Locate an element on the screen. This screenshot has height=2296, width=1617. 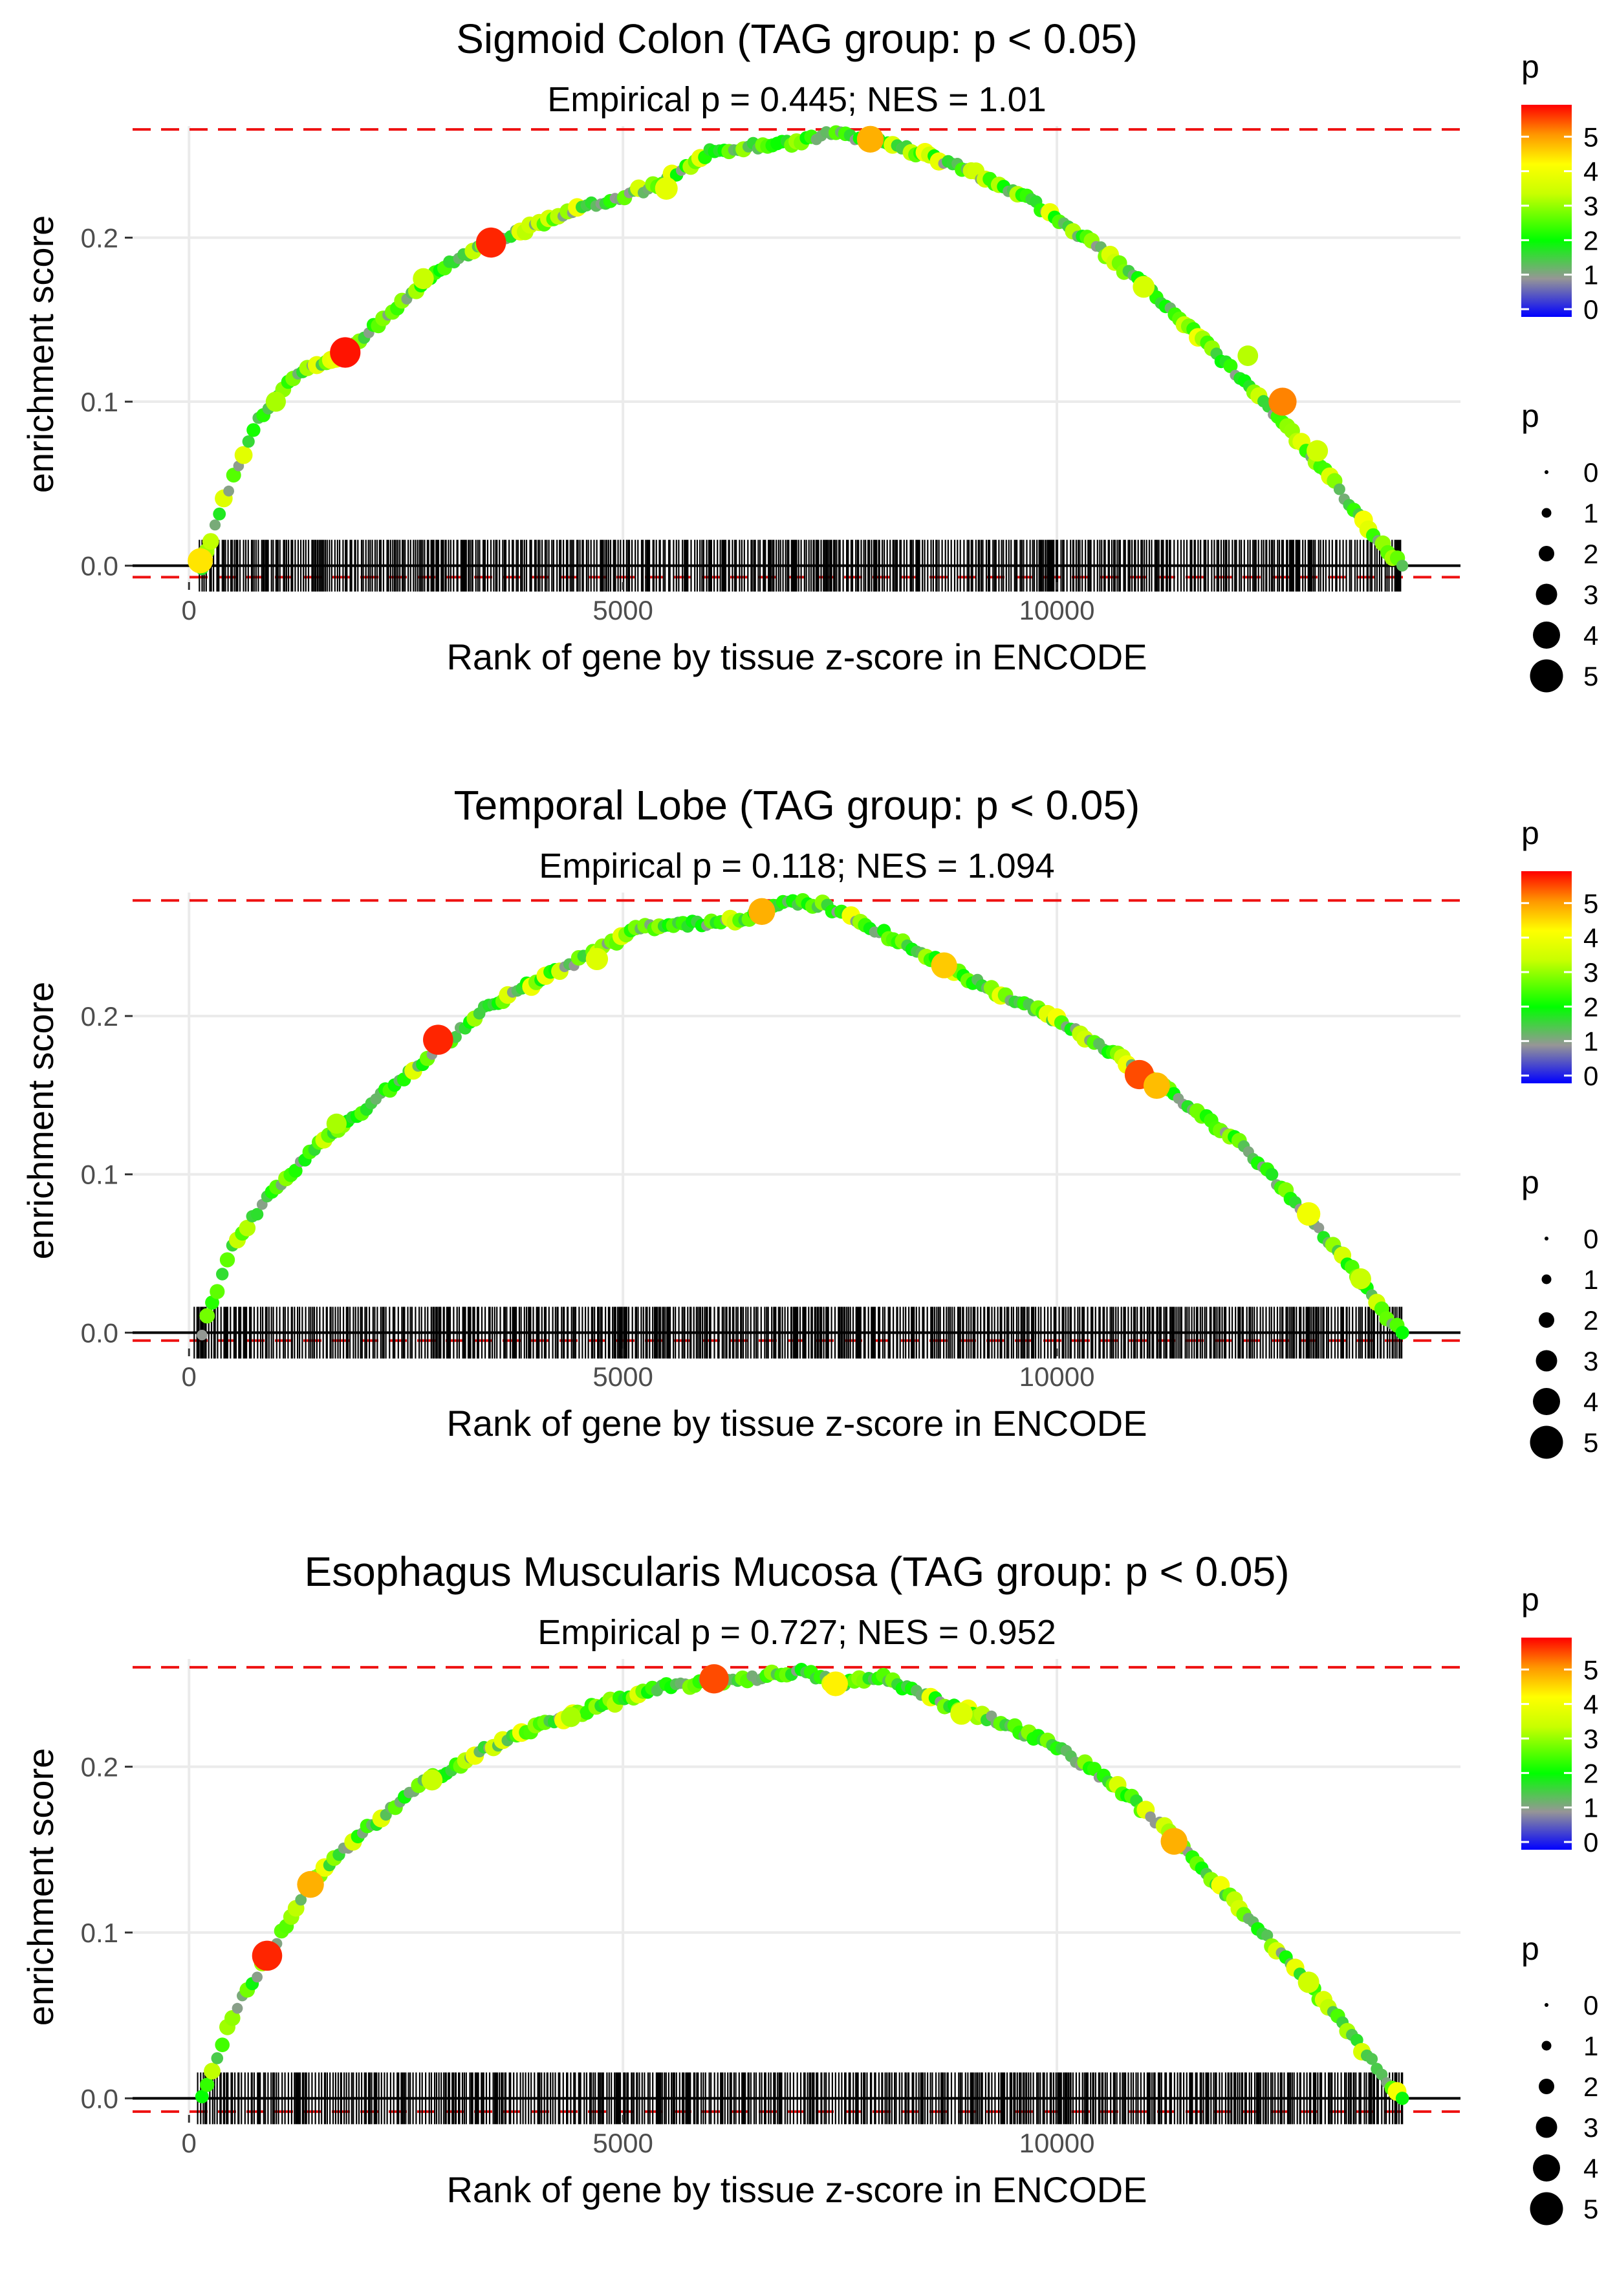
color-legend-label: 0 is located at coordinates (1591, 309).